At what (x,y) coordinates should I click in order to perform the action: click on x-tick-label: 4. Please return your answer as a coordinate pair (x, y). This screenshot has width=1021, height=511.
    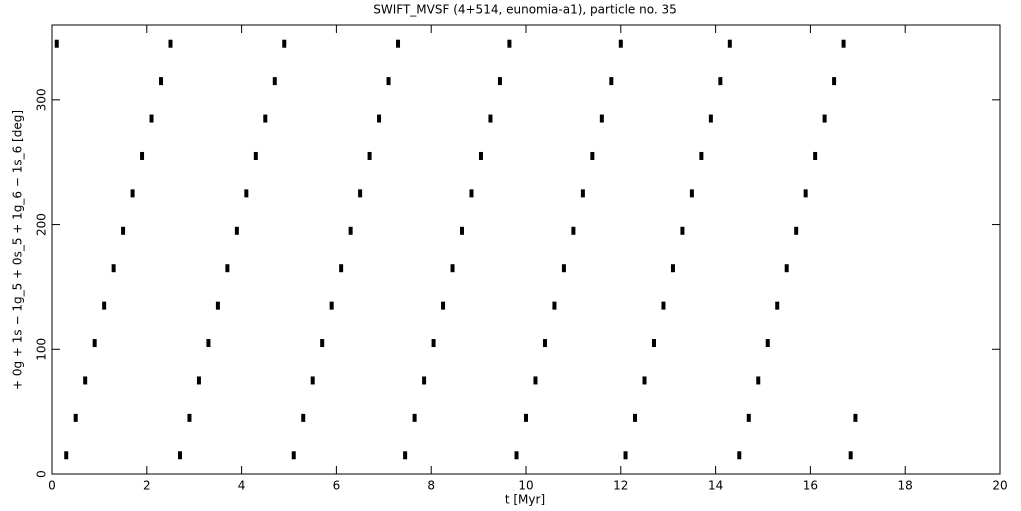
    Looking at the image, I should click on (242, 486).